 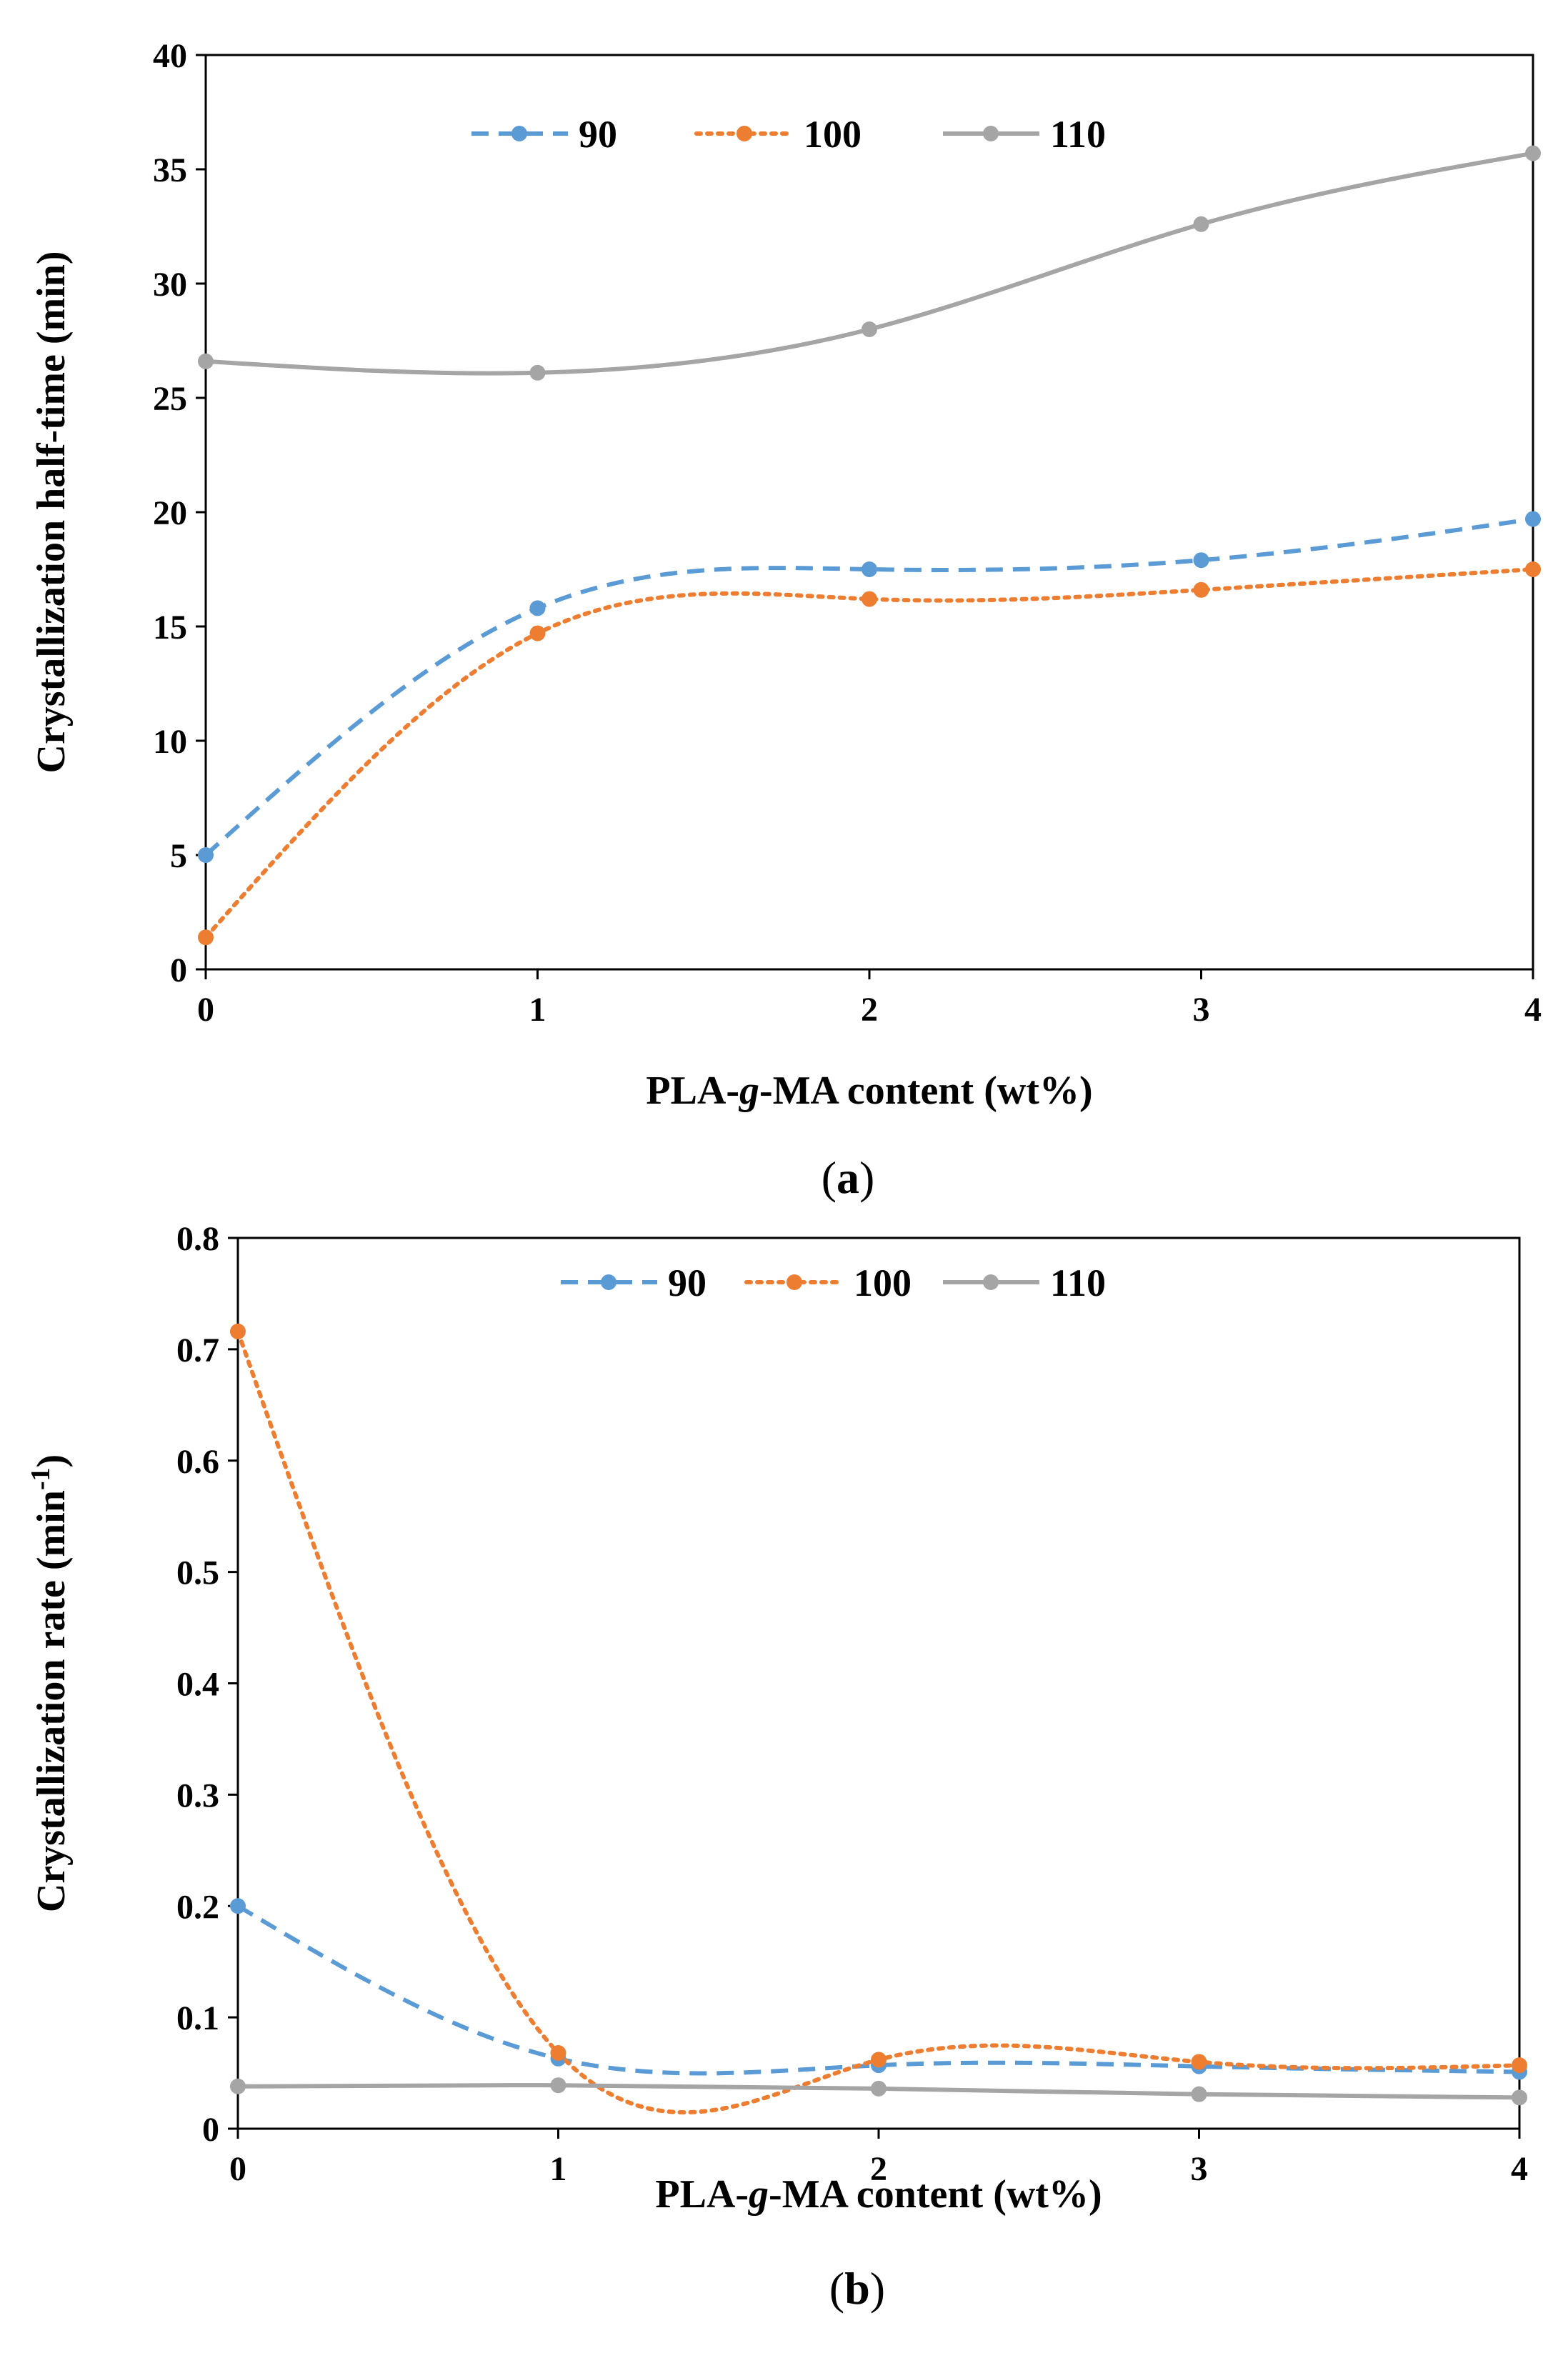 I want to click on panel-label: (a), so click(x=848, y=1177).